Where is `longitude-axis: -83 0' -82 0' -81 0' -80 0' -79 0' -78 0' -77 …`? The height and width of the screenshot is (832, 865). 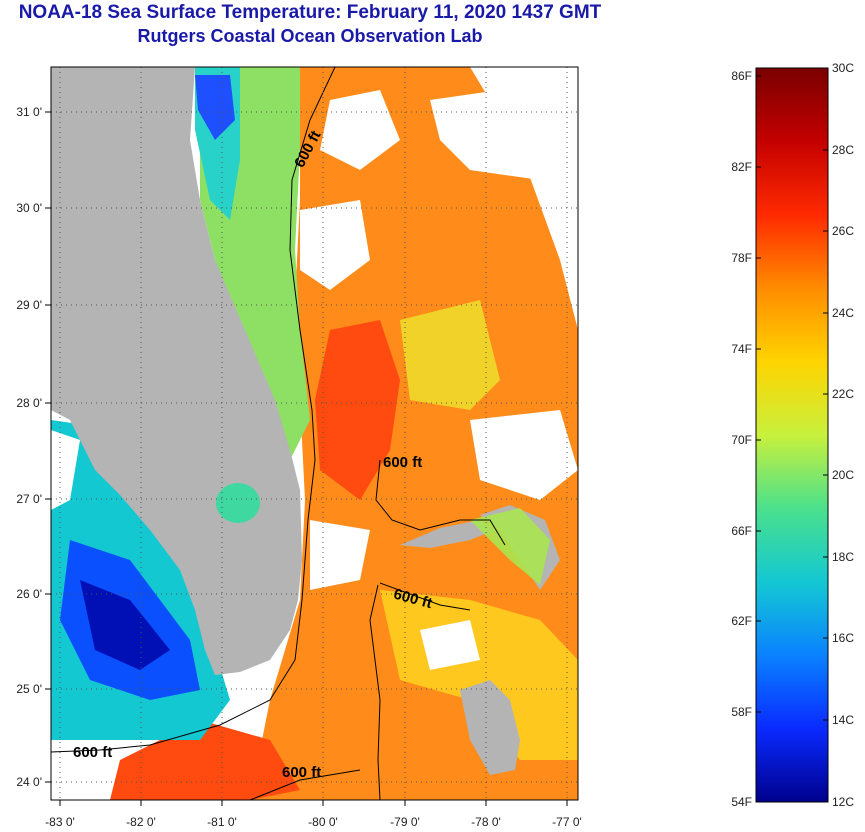 longitude-axis: -83 0' -82 0' -81 0' -80 0' -79 0' -78 0' -77 … is located at coordinates (313, 814).